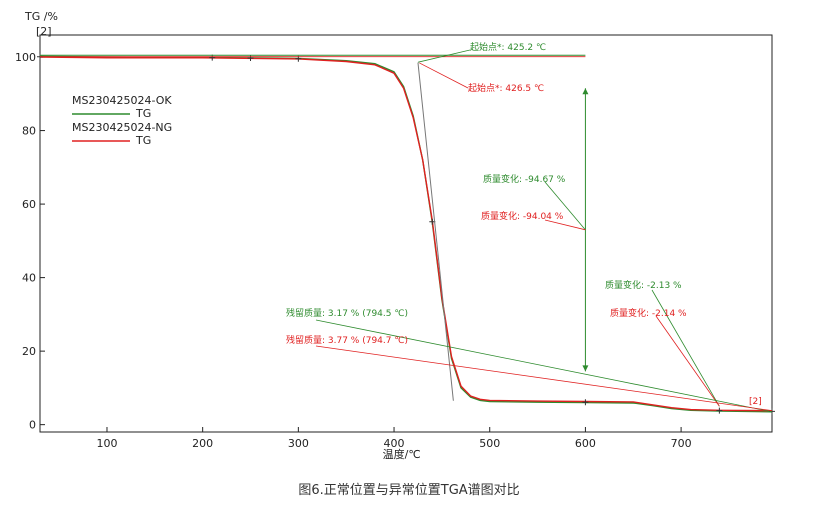  Describe the element at coordinates (29, 131) in the screenshot. I see `y-tick-label-80: 80` at that location.